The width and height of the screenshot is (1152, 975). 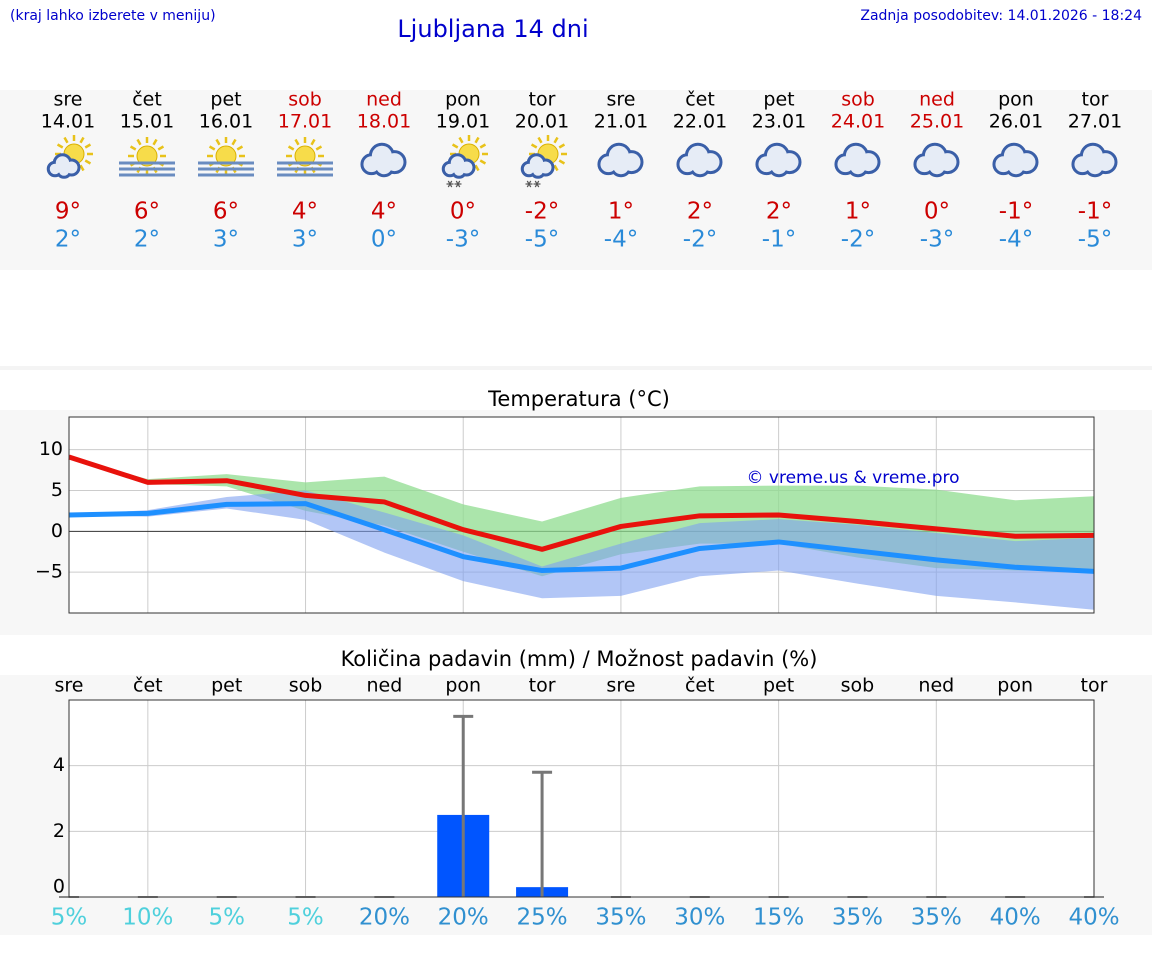 What do you see at coordinates (779, 240) in the screenshot?
I see `min-temp: -1°` at bounding box center [779, 240].